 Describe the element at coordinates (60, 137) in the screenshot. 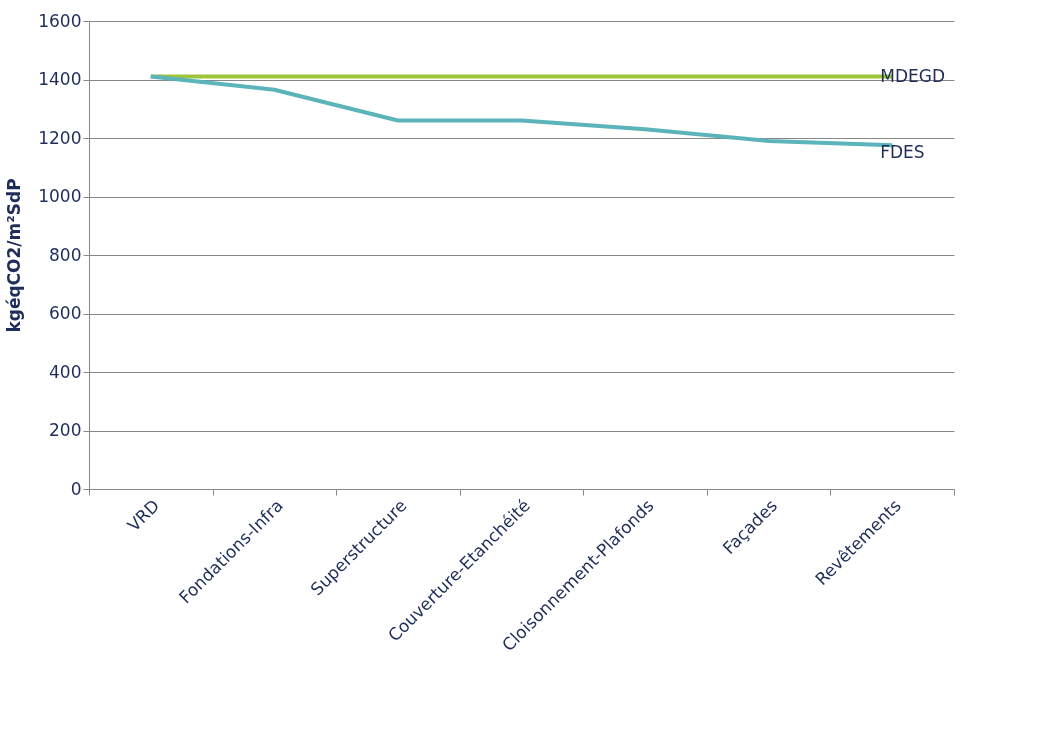

I see `y-tick-label: 1200` at that location.